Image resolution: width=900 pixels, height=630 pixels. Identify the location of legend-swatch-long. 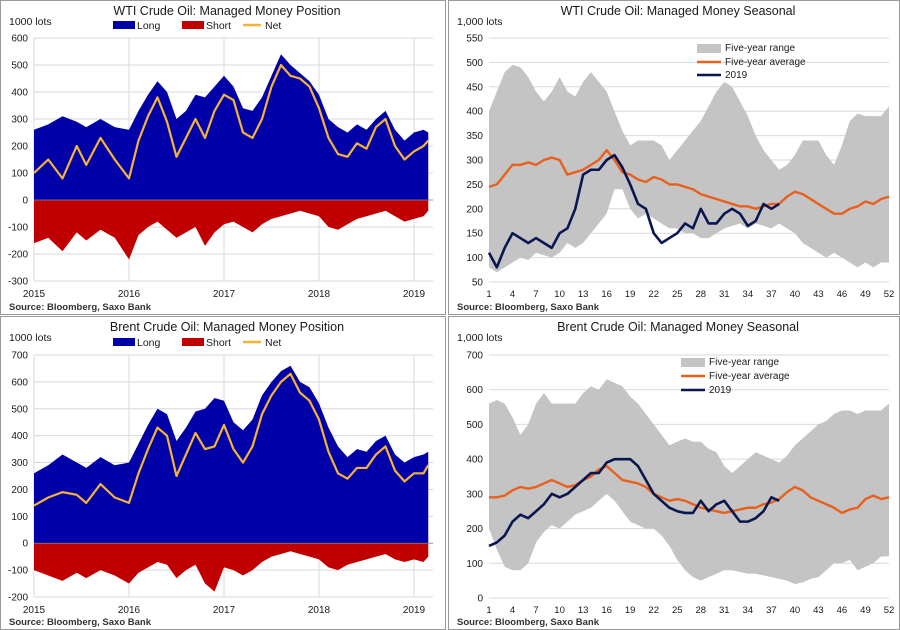
(124, 342).